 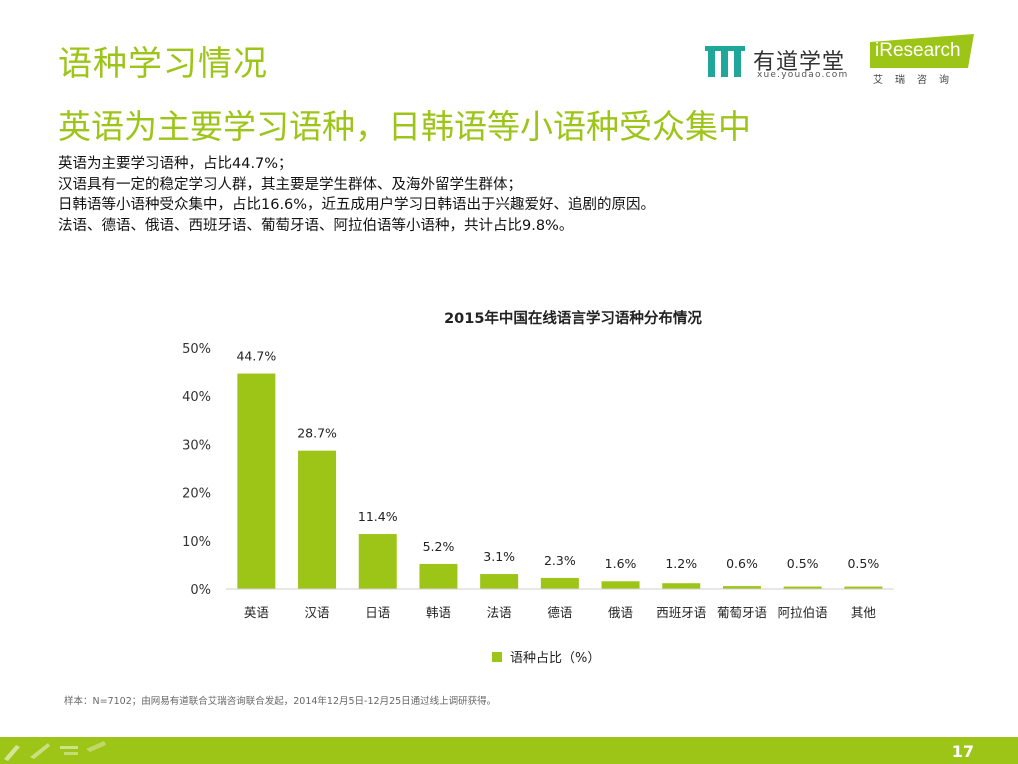 I want to click on data-label: 1.2%, so click(x=681, y=563).